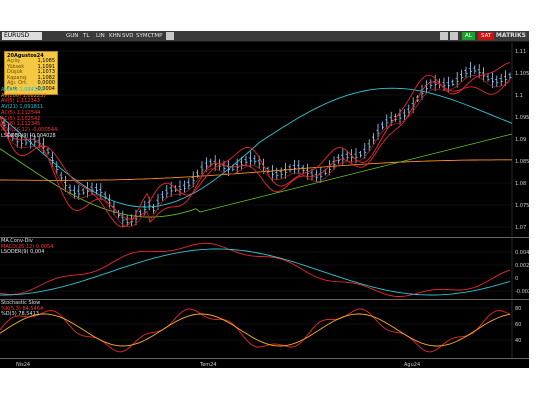  Describe the element at coordinates (522, 118) in the screenshot. I see `price-tick-label: 1.095` at that location.